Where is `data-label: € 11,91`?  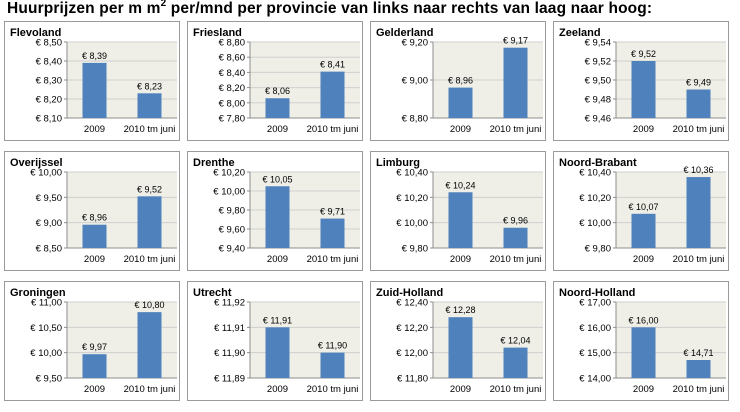
data-label: € 11,91 is located at coordinates (277, 320).